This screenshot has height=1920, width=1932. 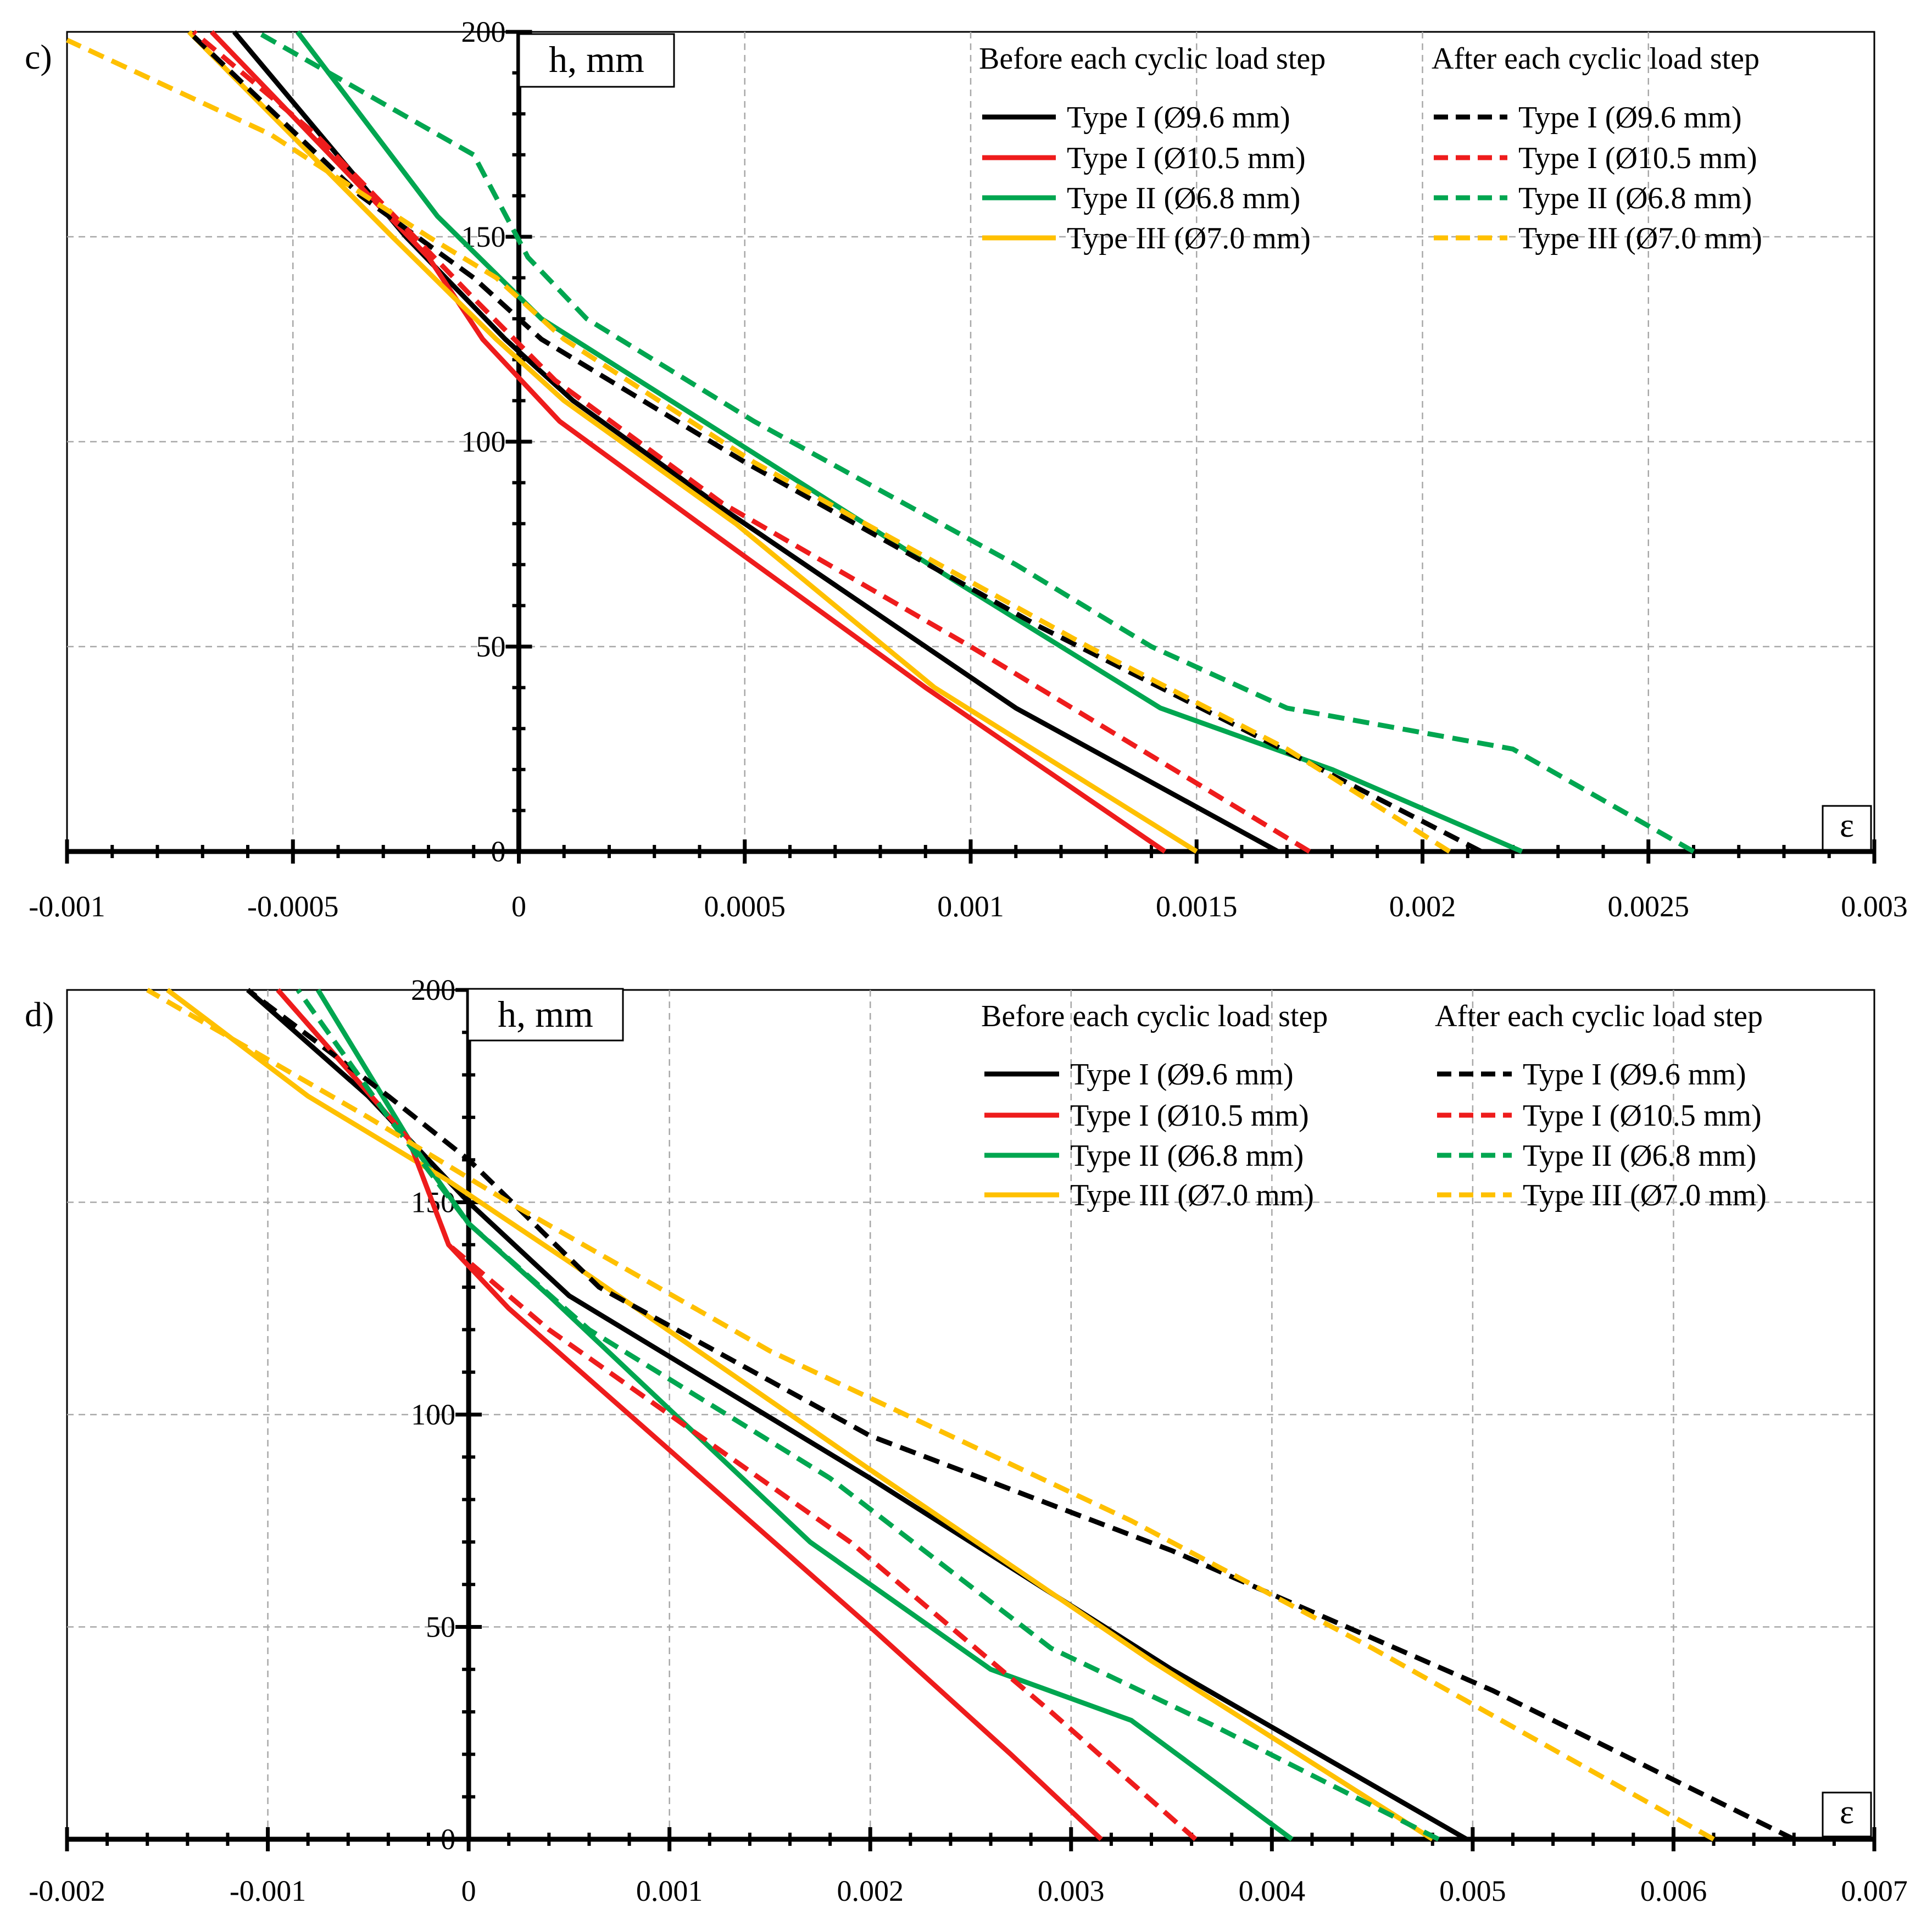 I want to click on x-tick-label: 0.0005, so click(x=745, y=906).